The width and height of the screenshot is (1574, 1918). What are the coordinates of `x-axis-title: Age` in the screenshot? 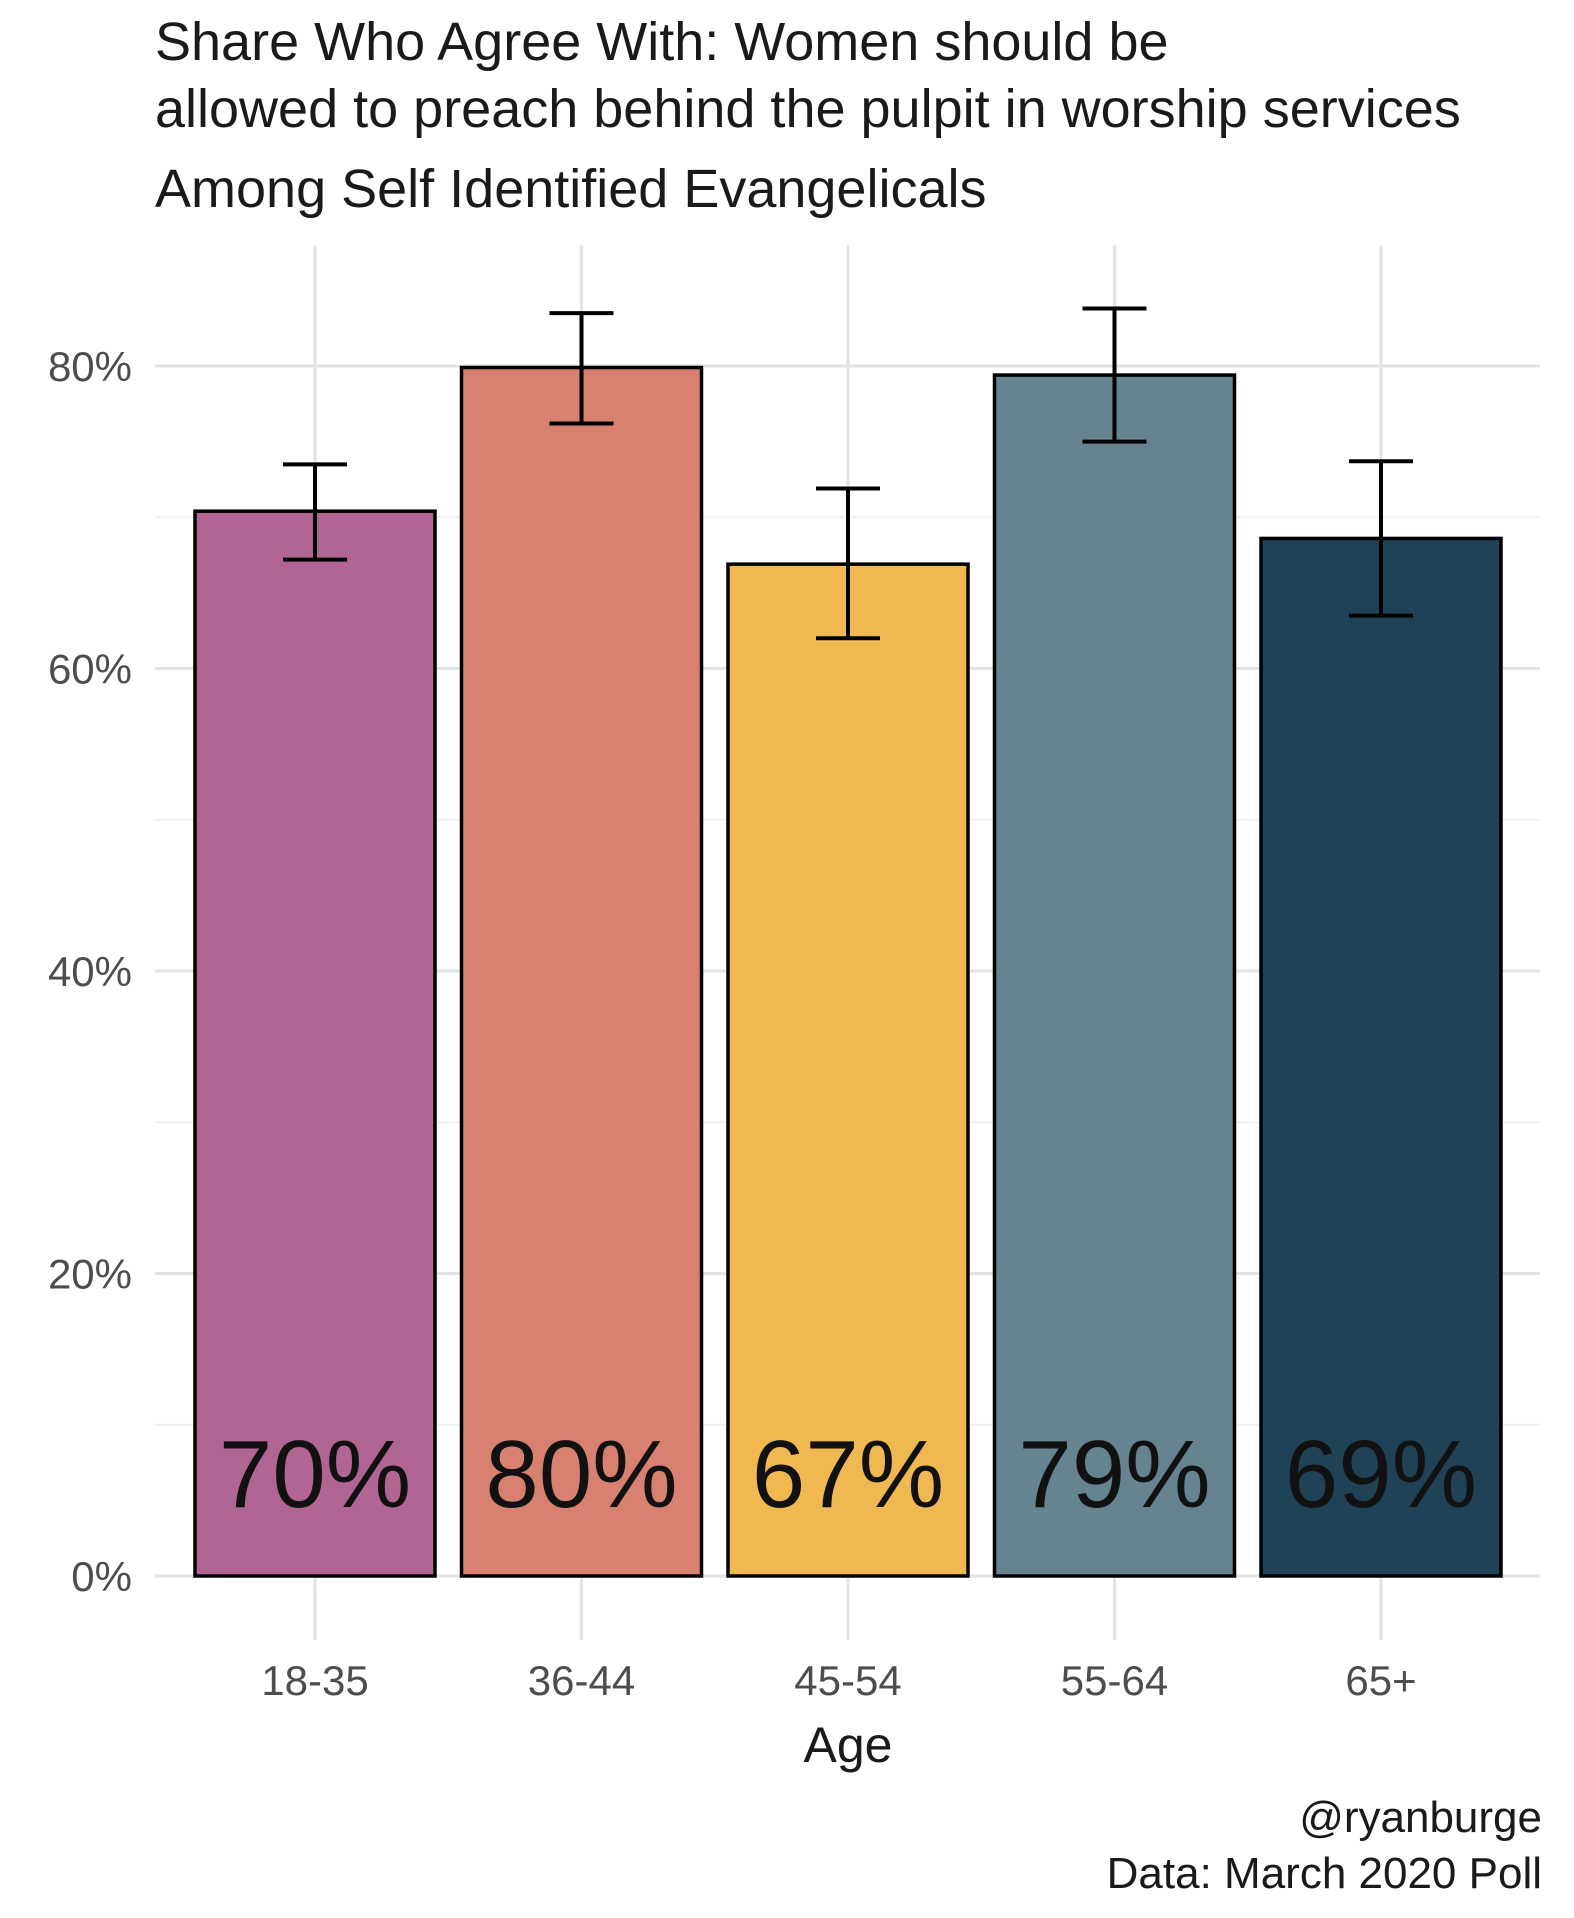 It's located at (848, 1745).